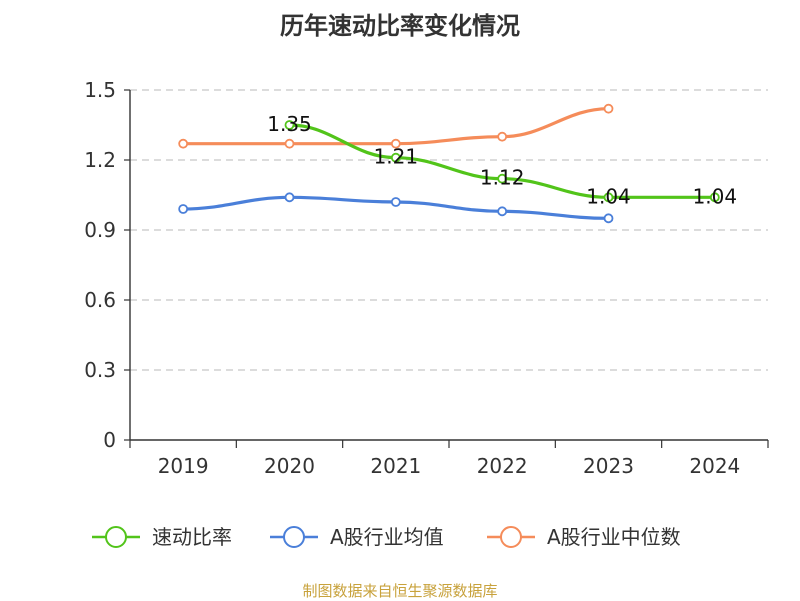 This screenshot has width=800, height=601. What do you see at coordinates (608, 466) in the screenshot?
I see `x-tick-label: 2023` at bounding box center [608, 466].